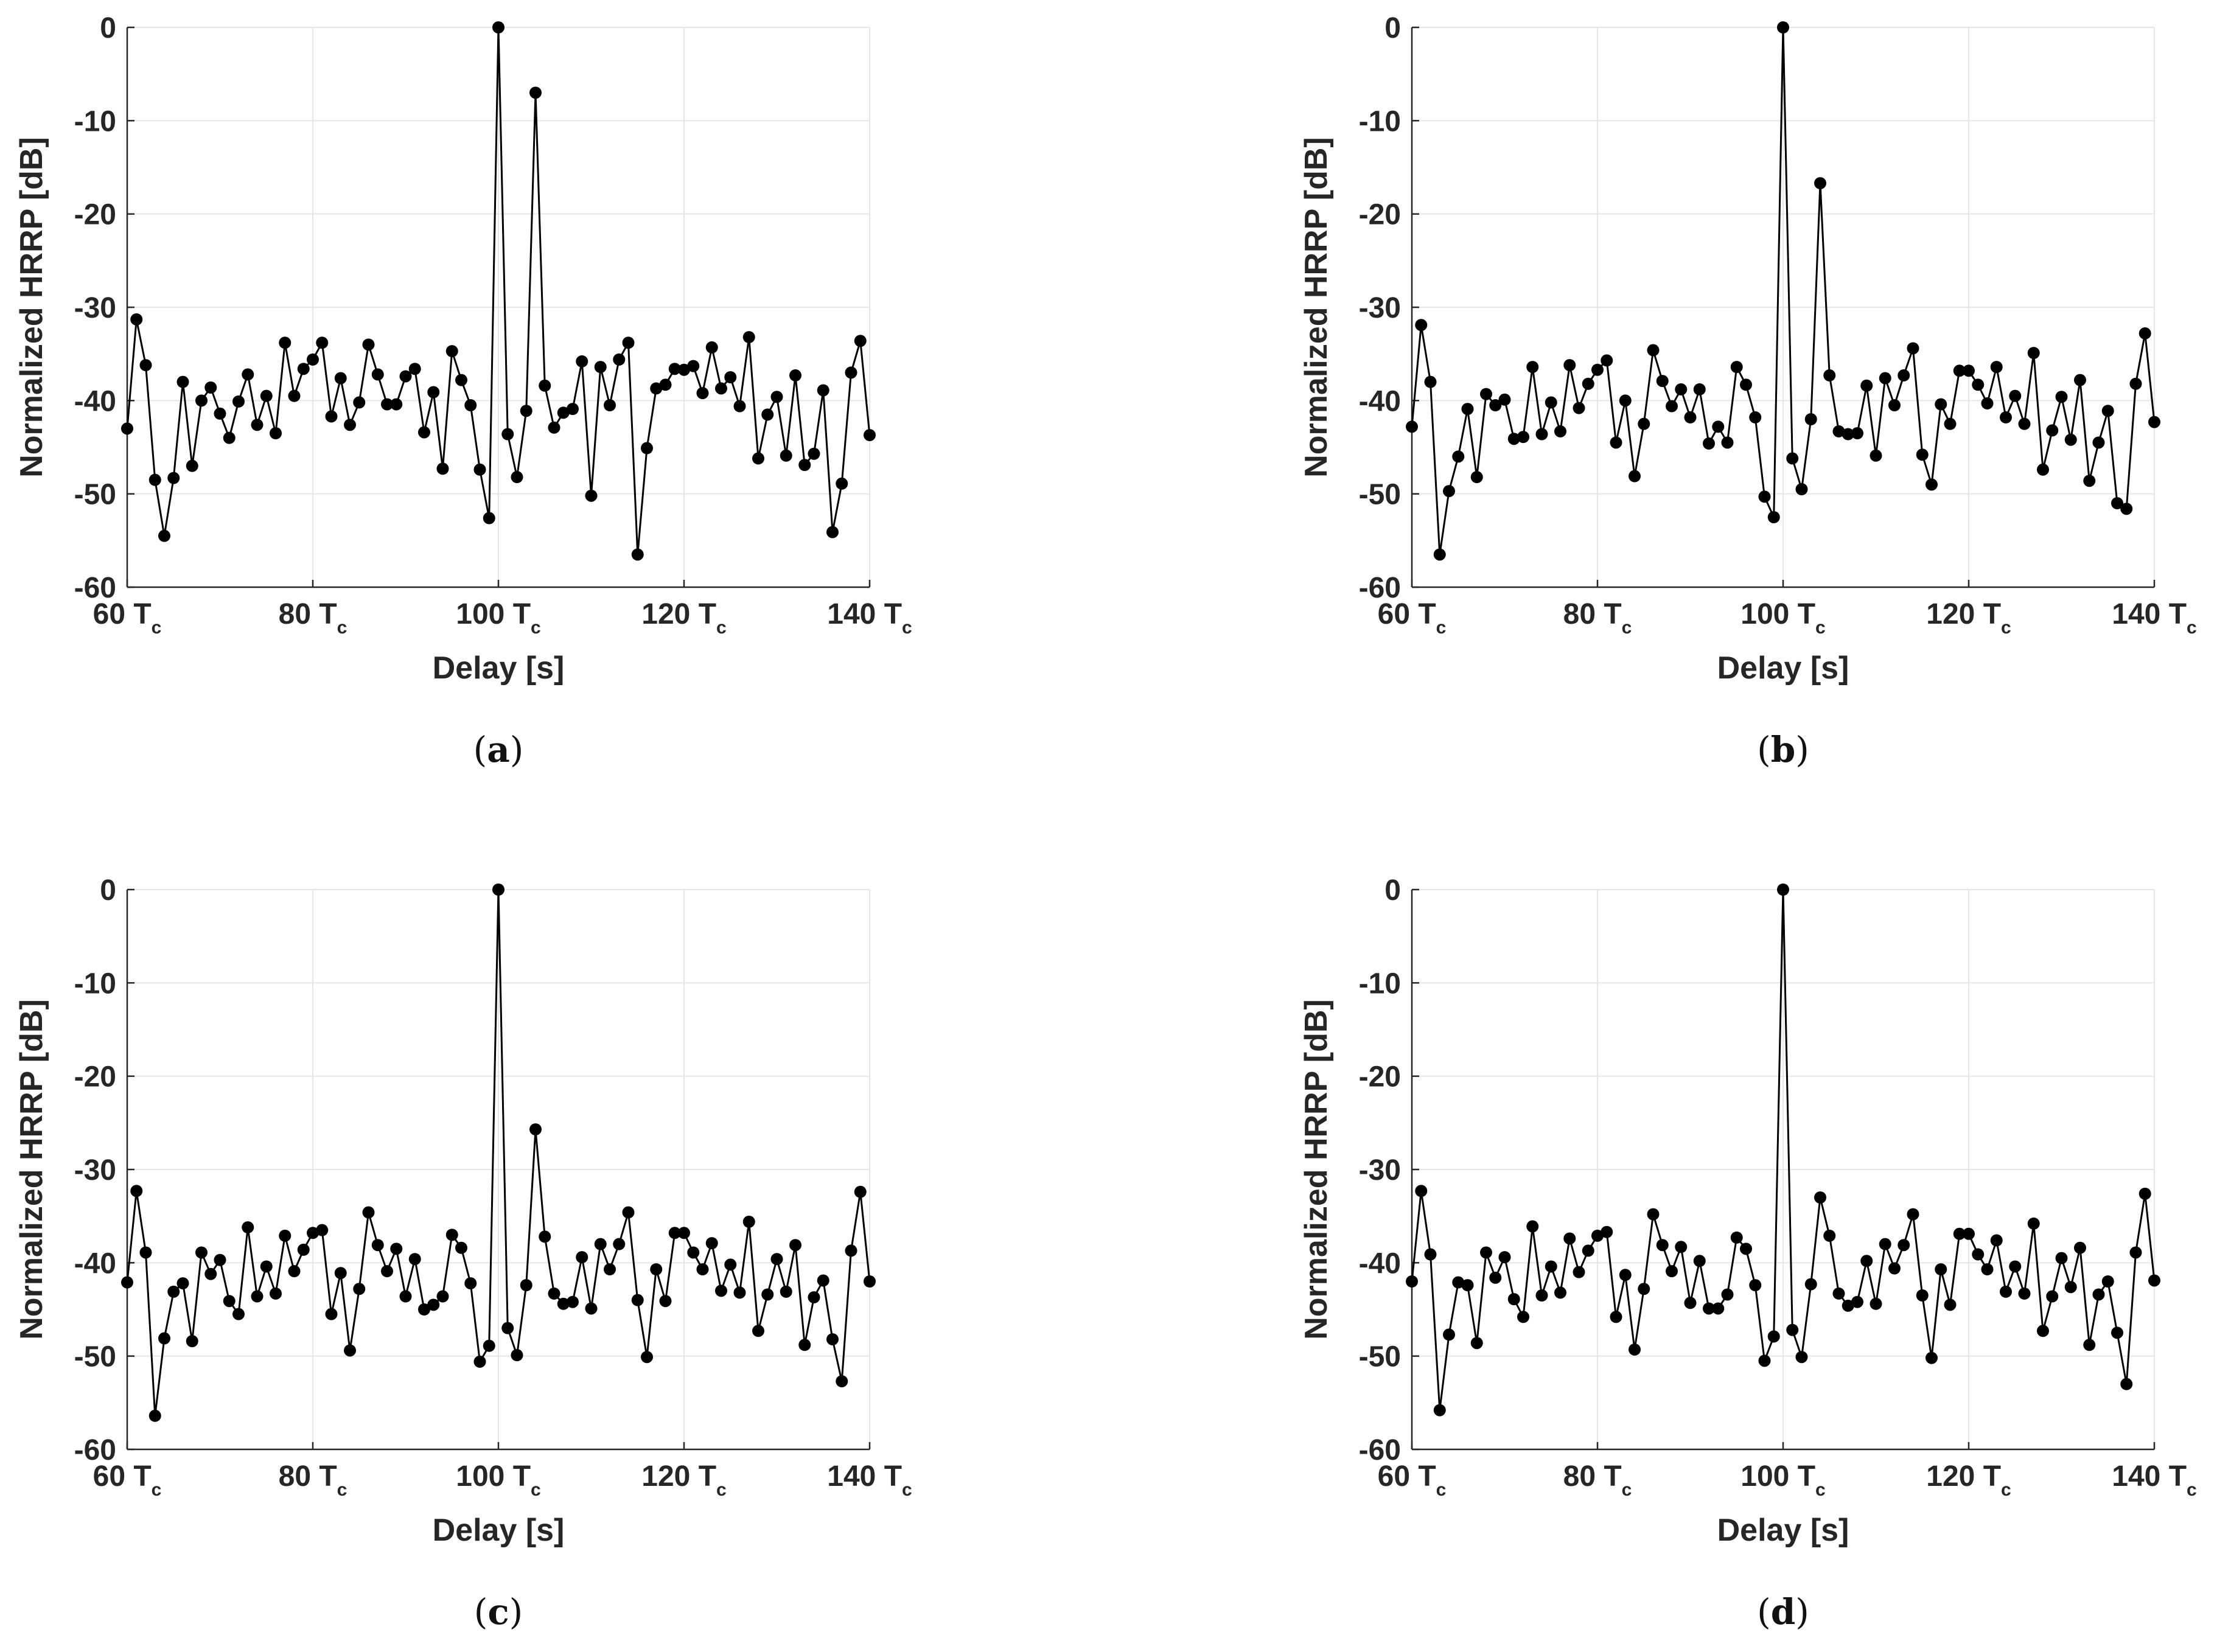 The width and height of the screenshot is (2217, 1652). I want to click on y-tick-label: -10, so click(1380, 121).